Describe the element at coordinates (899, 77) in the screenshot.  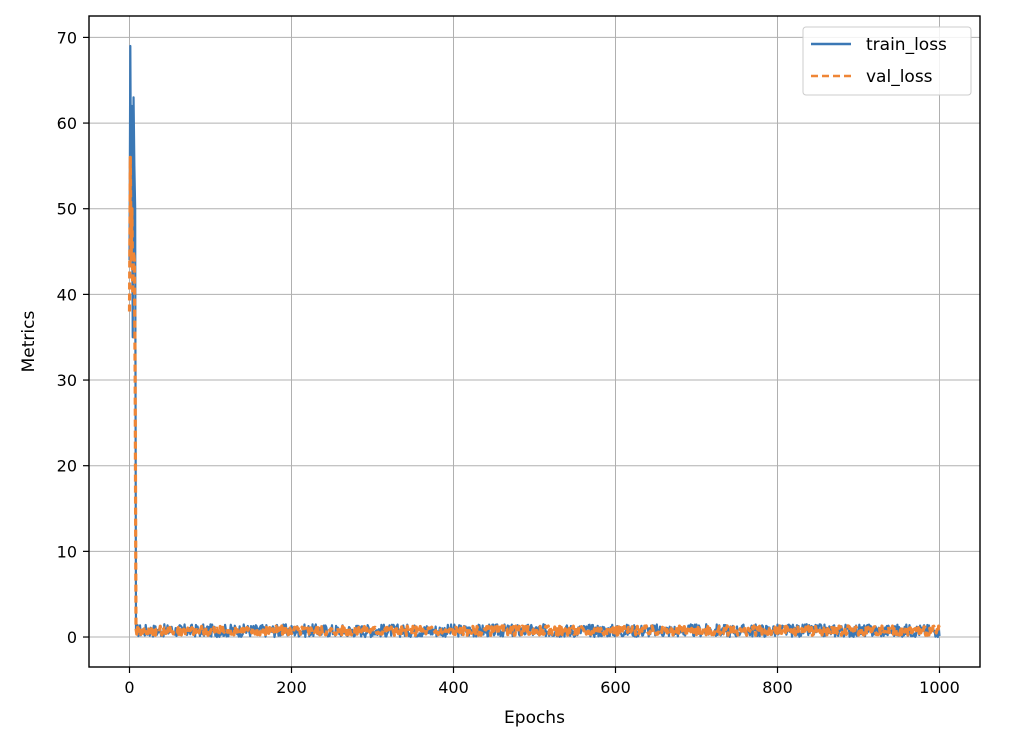
I see `legend-label-val-loss: val_loss` at that location.